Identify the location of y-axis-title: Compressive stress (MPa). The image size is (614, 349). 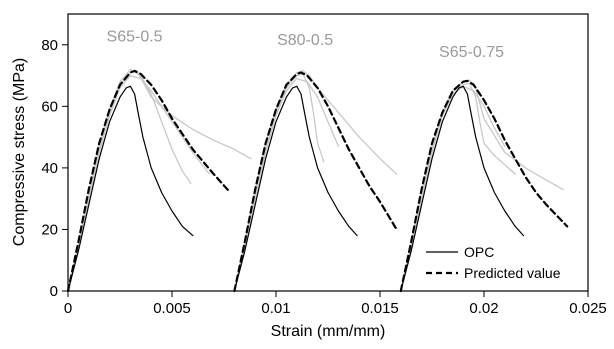
(19, 152).